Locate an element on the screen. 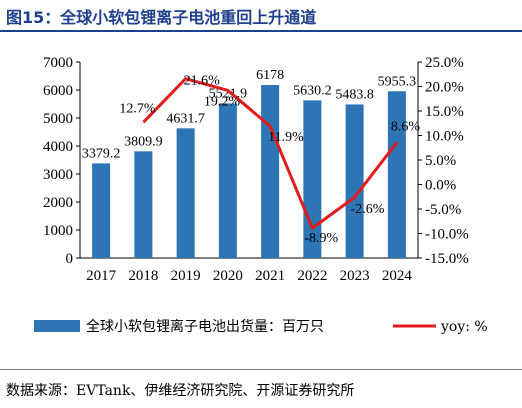 Image resolution: width=522 pixels, height=408 pixels. legend-line-label: yoy: % is located at coordinates (464, 327).